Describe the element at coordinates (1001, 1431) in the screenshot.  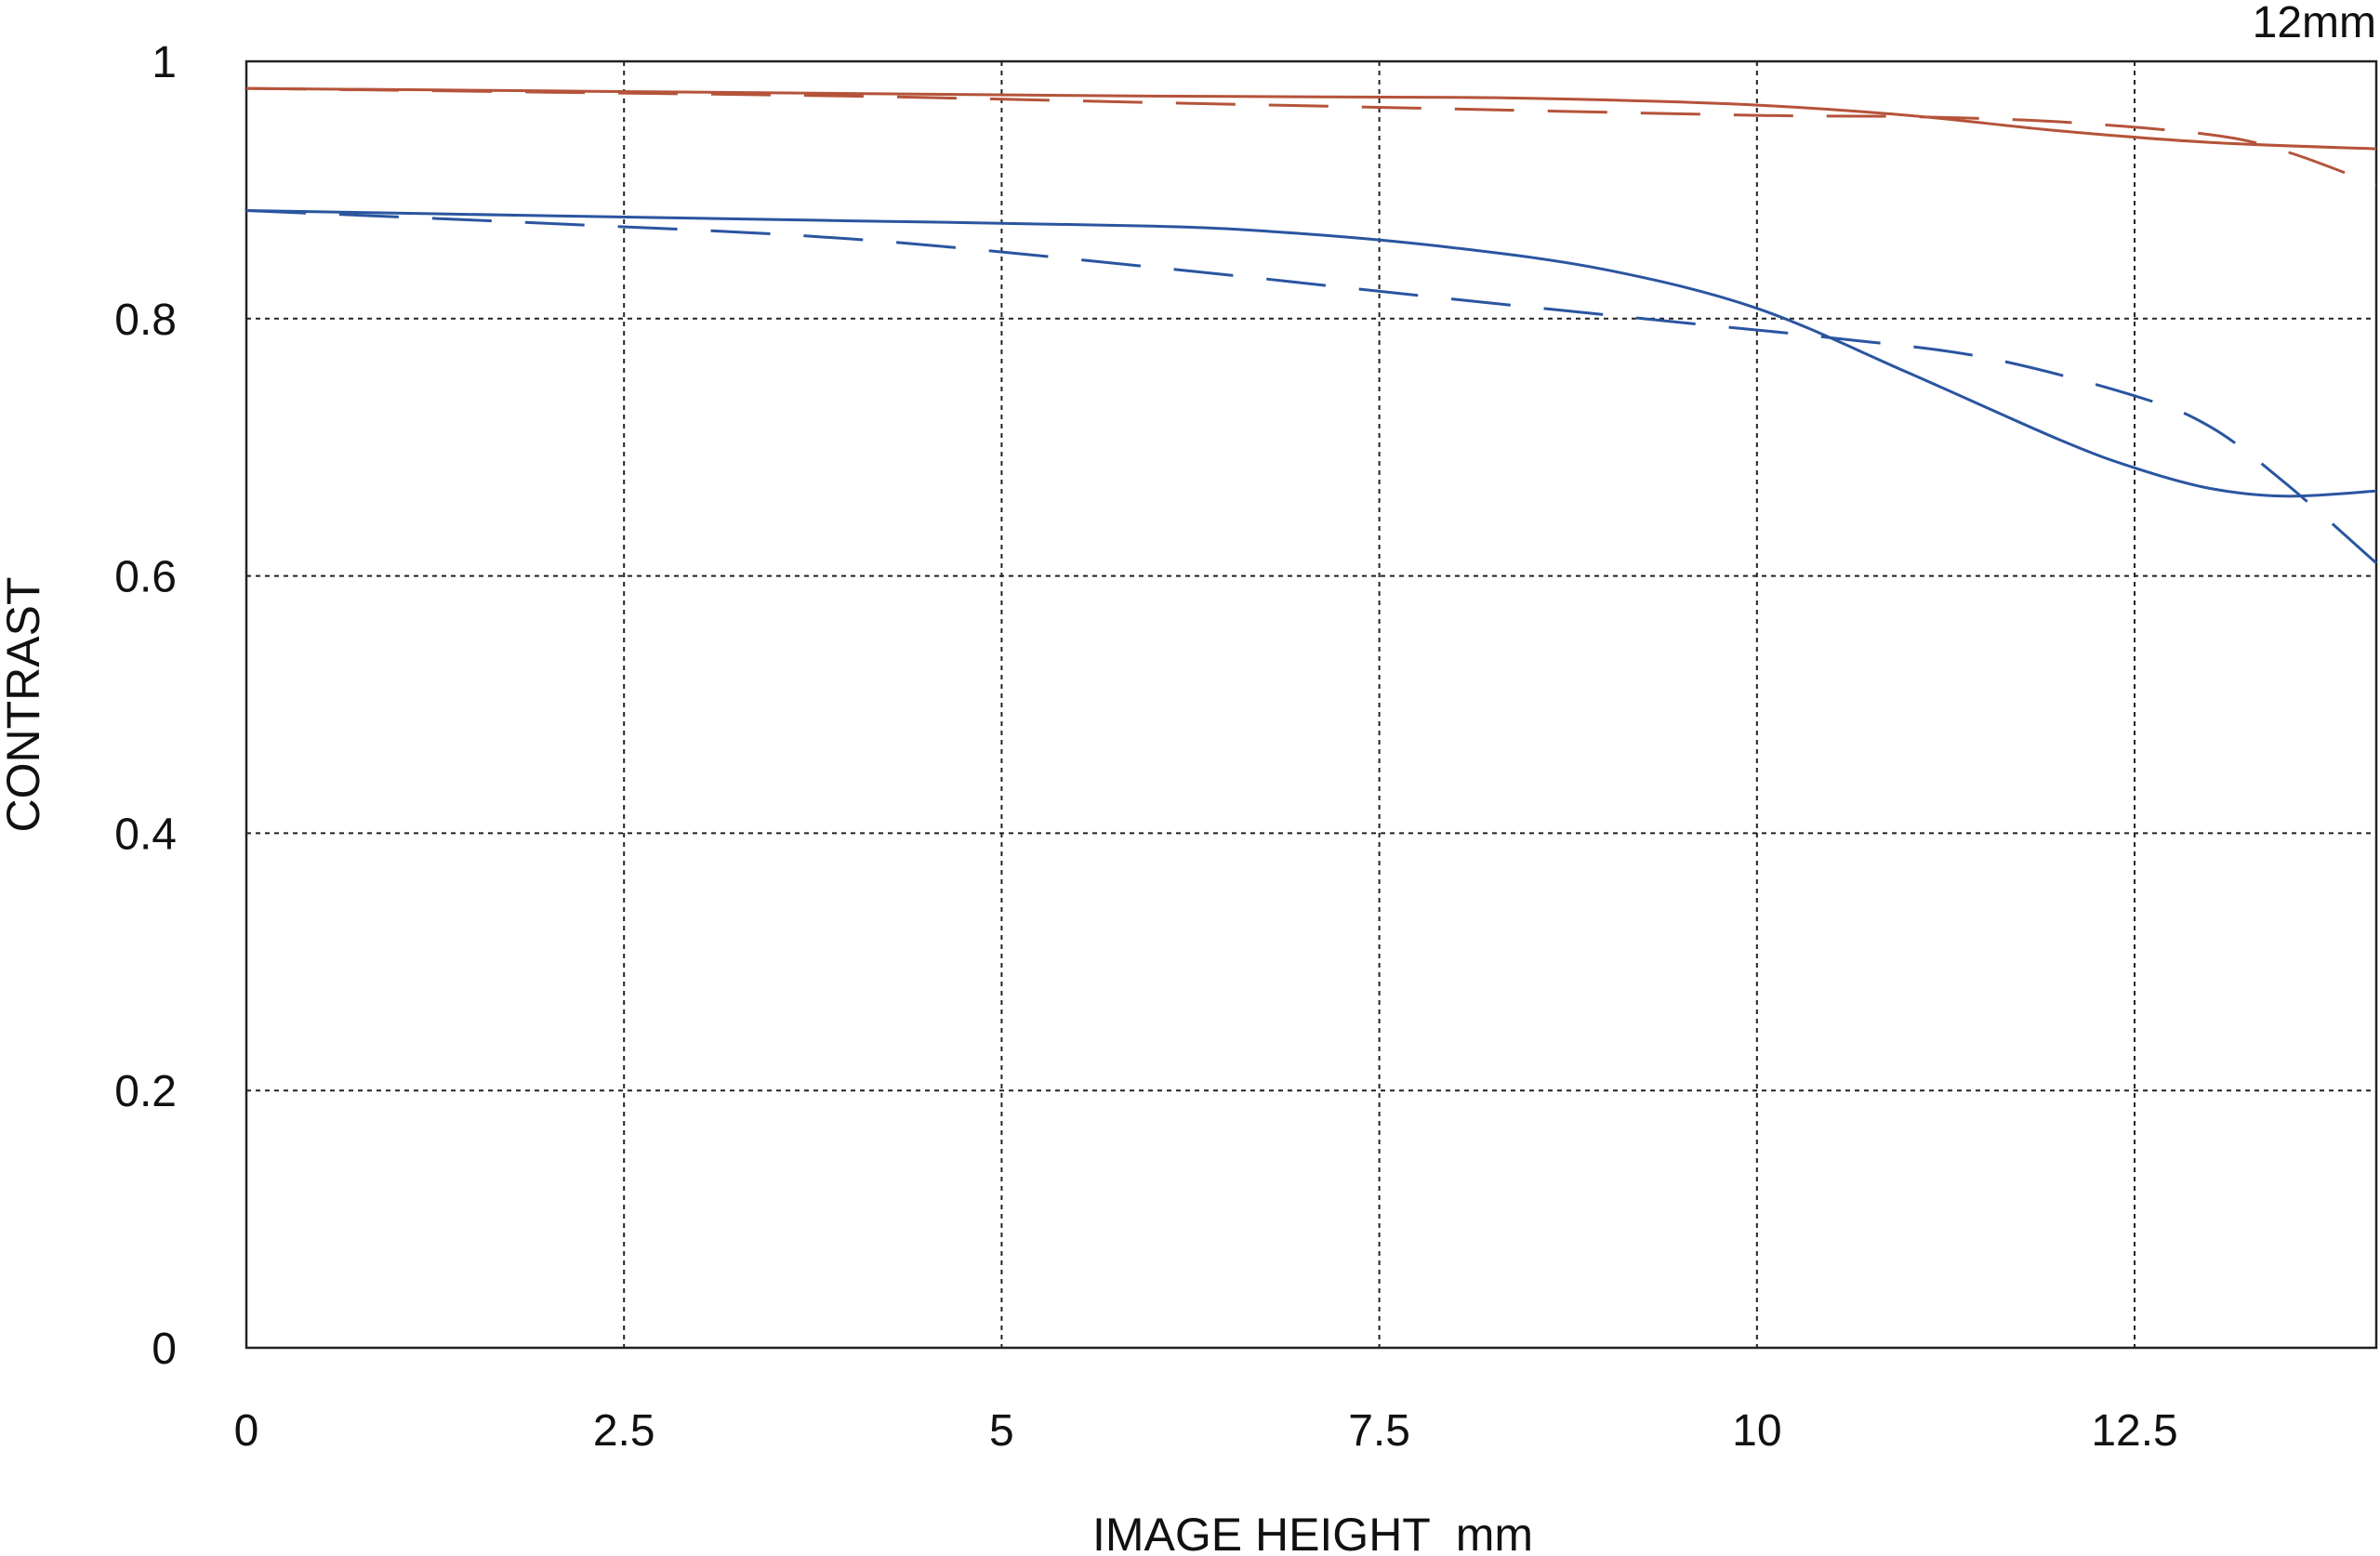
I see `x-tick-label: 5` at that location.